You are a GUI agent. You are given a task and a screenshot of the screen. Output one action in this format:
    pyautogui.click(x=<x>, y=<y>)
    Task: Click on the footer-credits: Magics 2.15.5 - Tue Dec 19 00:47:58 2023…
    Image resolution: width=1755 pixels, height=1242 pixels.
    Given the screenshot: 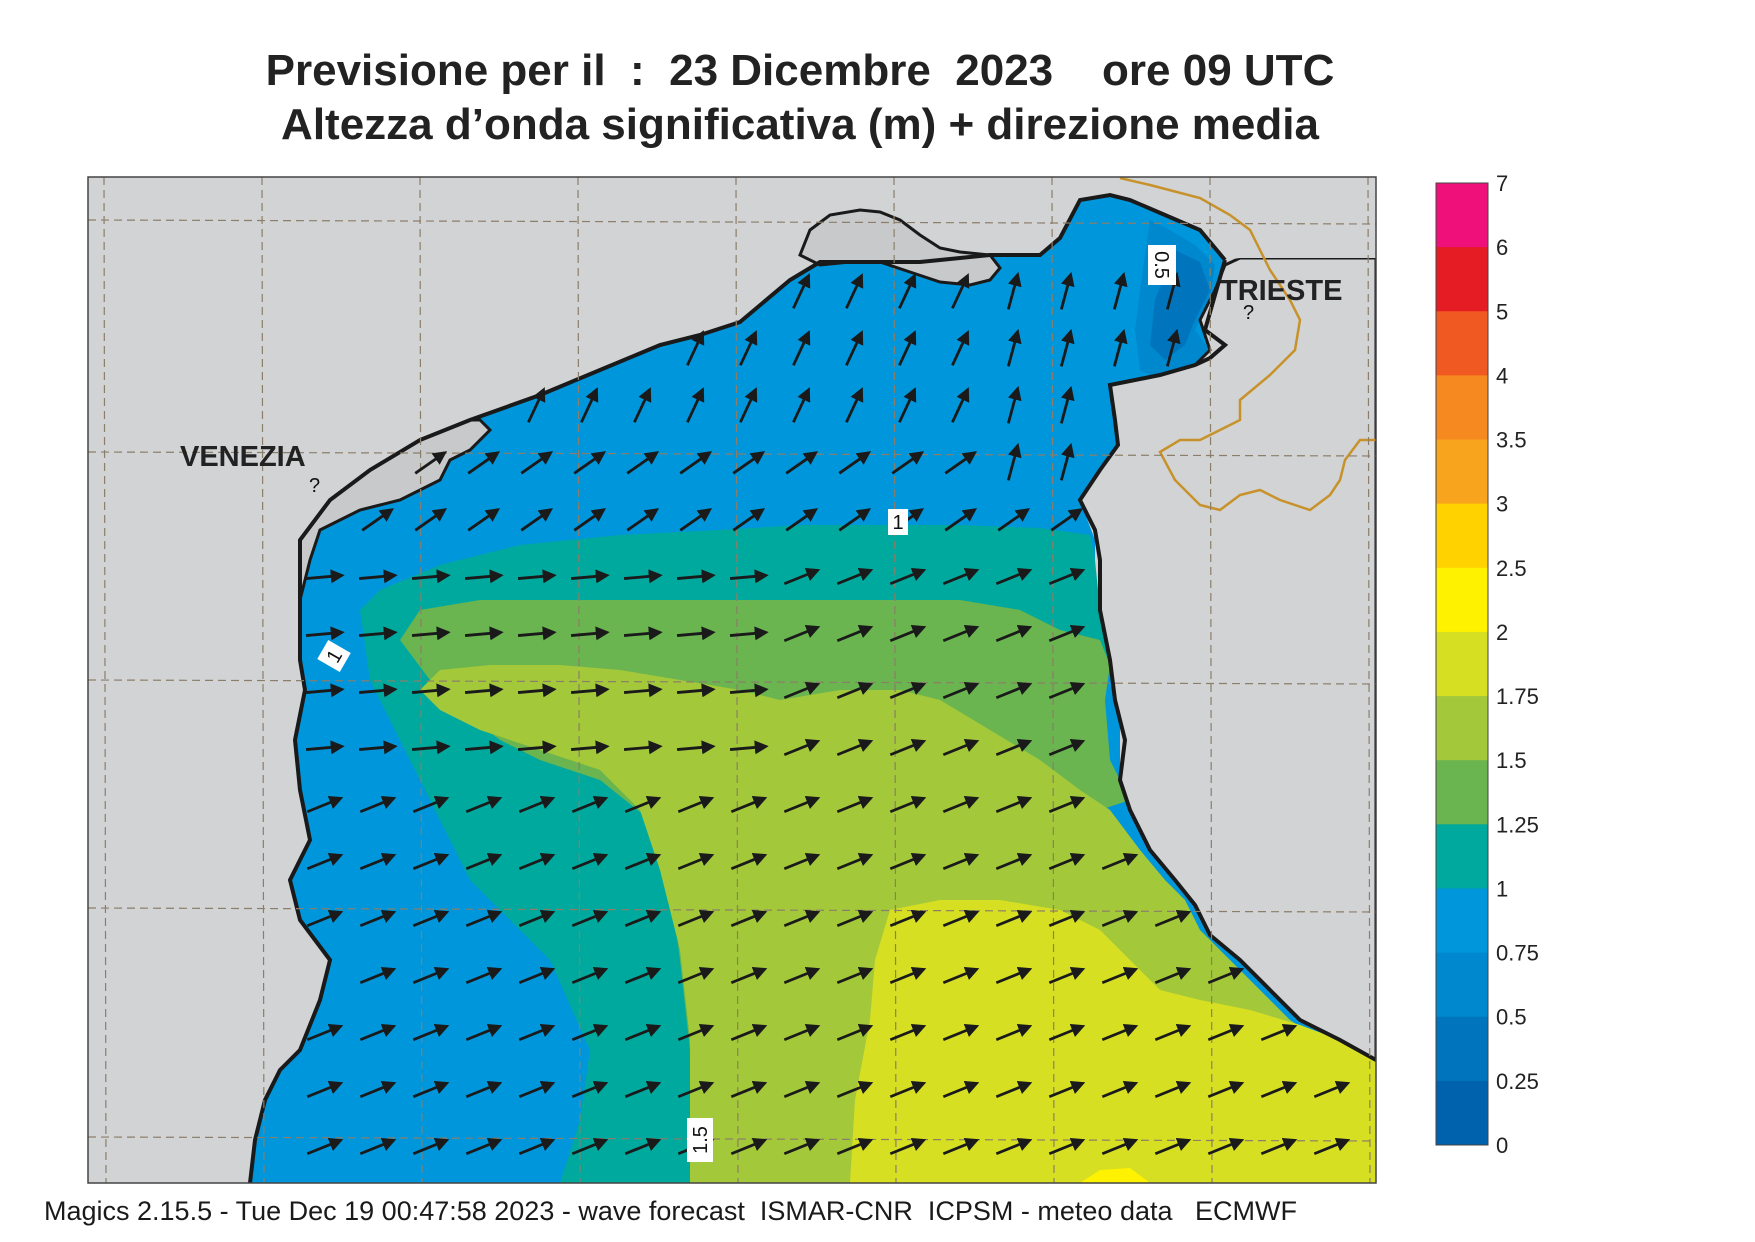 What is the action you would take?
    pyautogui.click(x=670, y=1211)
    